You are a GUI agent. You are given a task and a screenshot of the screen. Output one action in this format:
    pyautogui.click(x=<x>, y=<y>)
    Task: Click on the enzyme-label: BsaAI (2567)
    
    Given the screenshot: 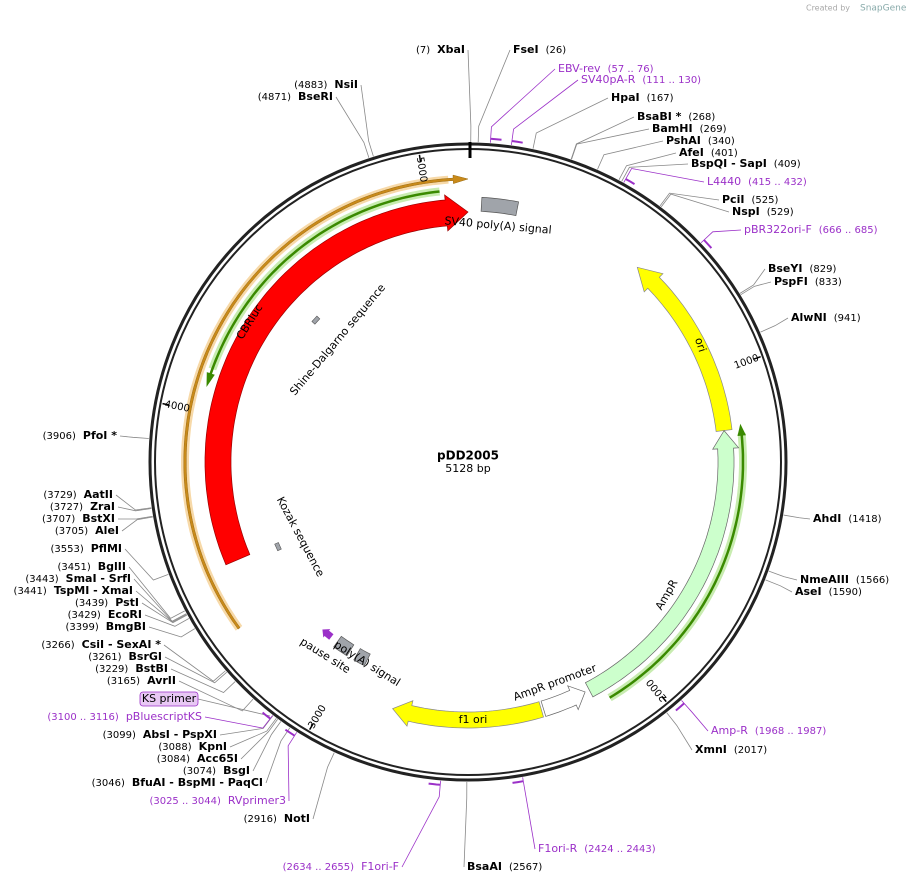 What is the action you would take?
    pyautogui.click(x=504, y=866)
    